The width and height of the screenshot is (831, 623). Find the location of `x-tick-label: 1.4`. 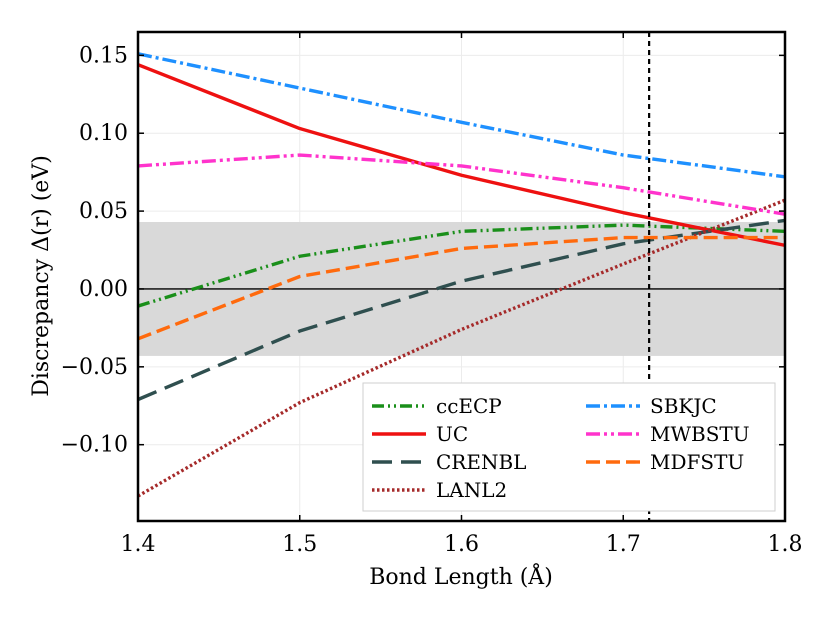

x-tick-label: 1.4 is located at coordinates (138, 544).